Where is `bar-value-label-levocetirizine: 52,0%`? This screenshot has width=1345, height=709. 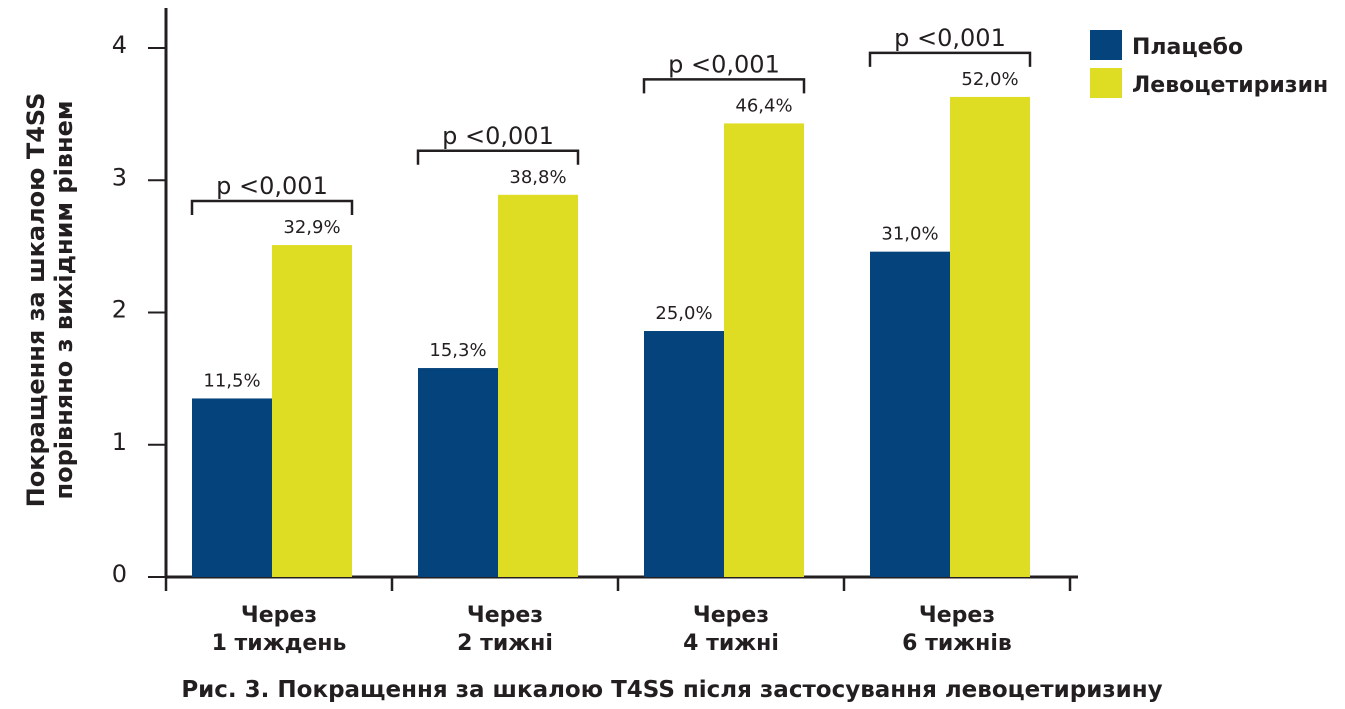
bar-value-label-levocetirizine: 52,0% is located at coordinates (989, 79).